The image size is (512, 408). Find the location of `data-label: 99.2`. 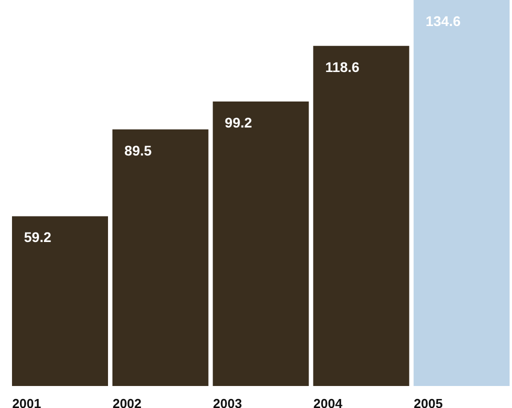

data-label: 99.2 is located at coordinates (238, 122).